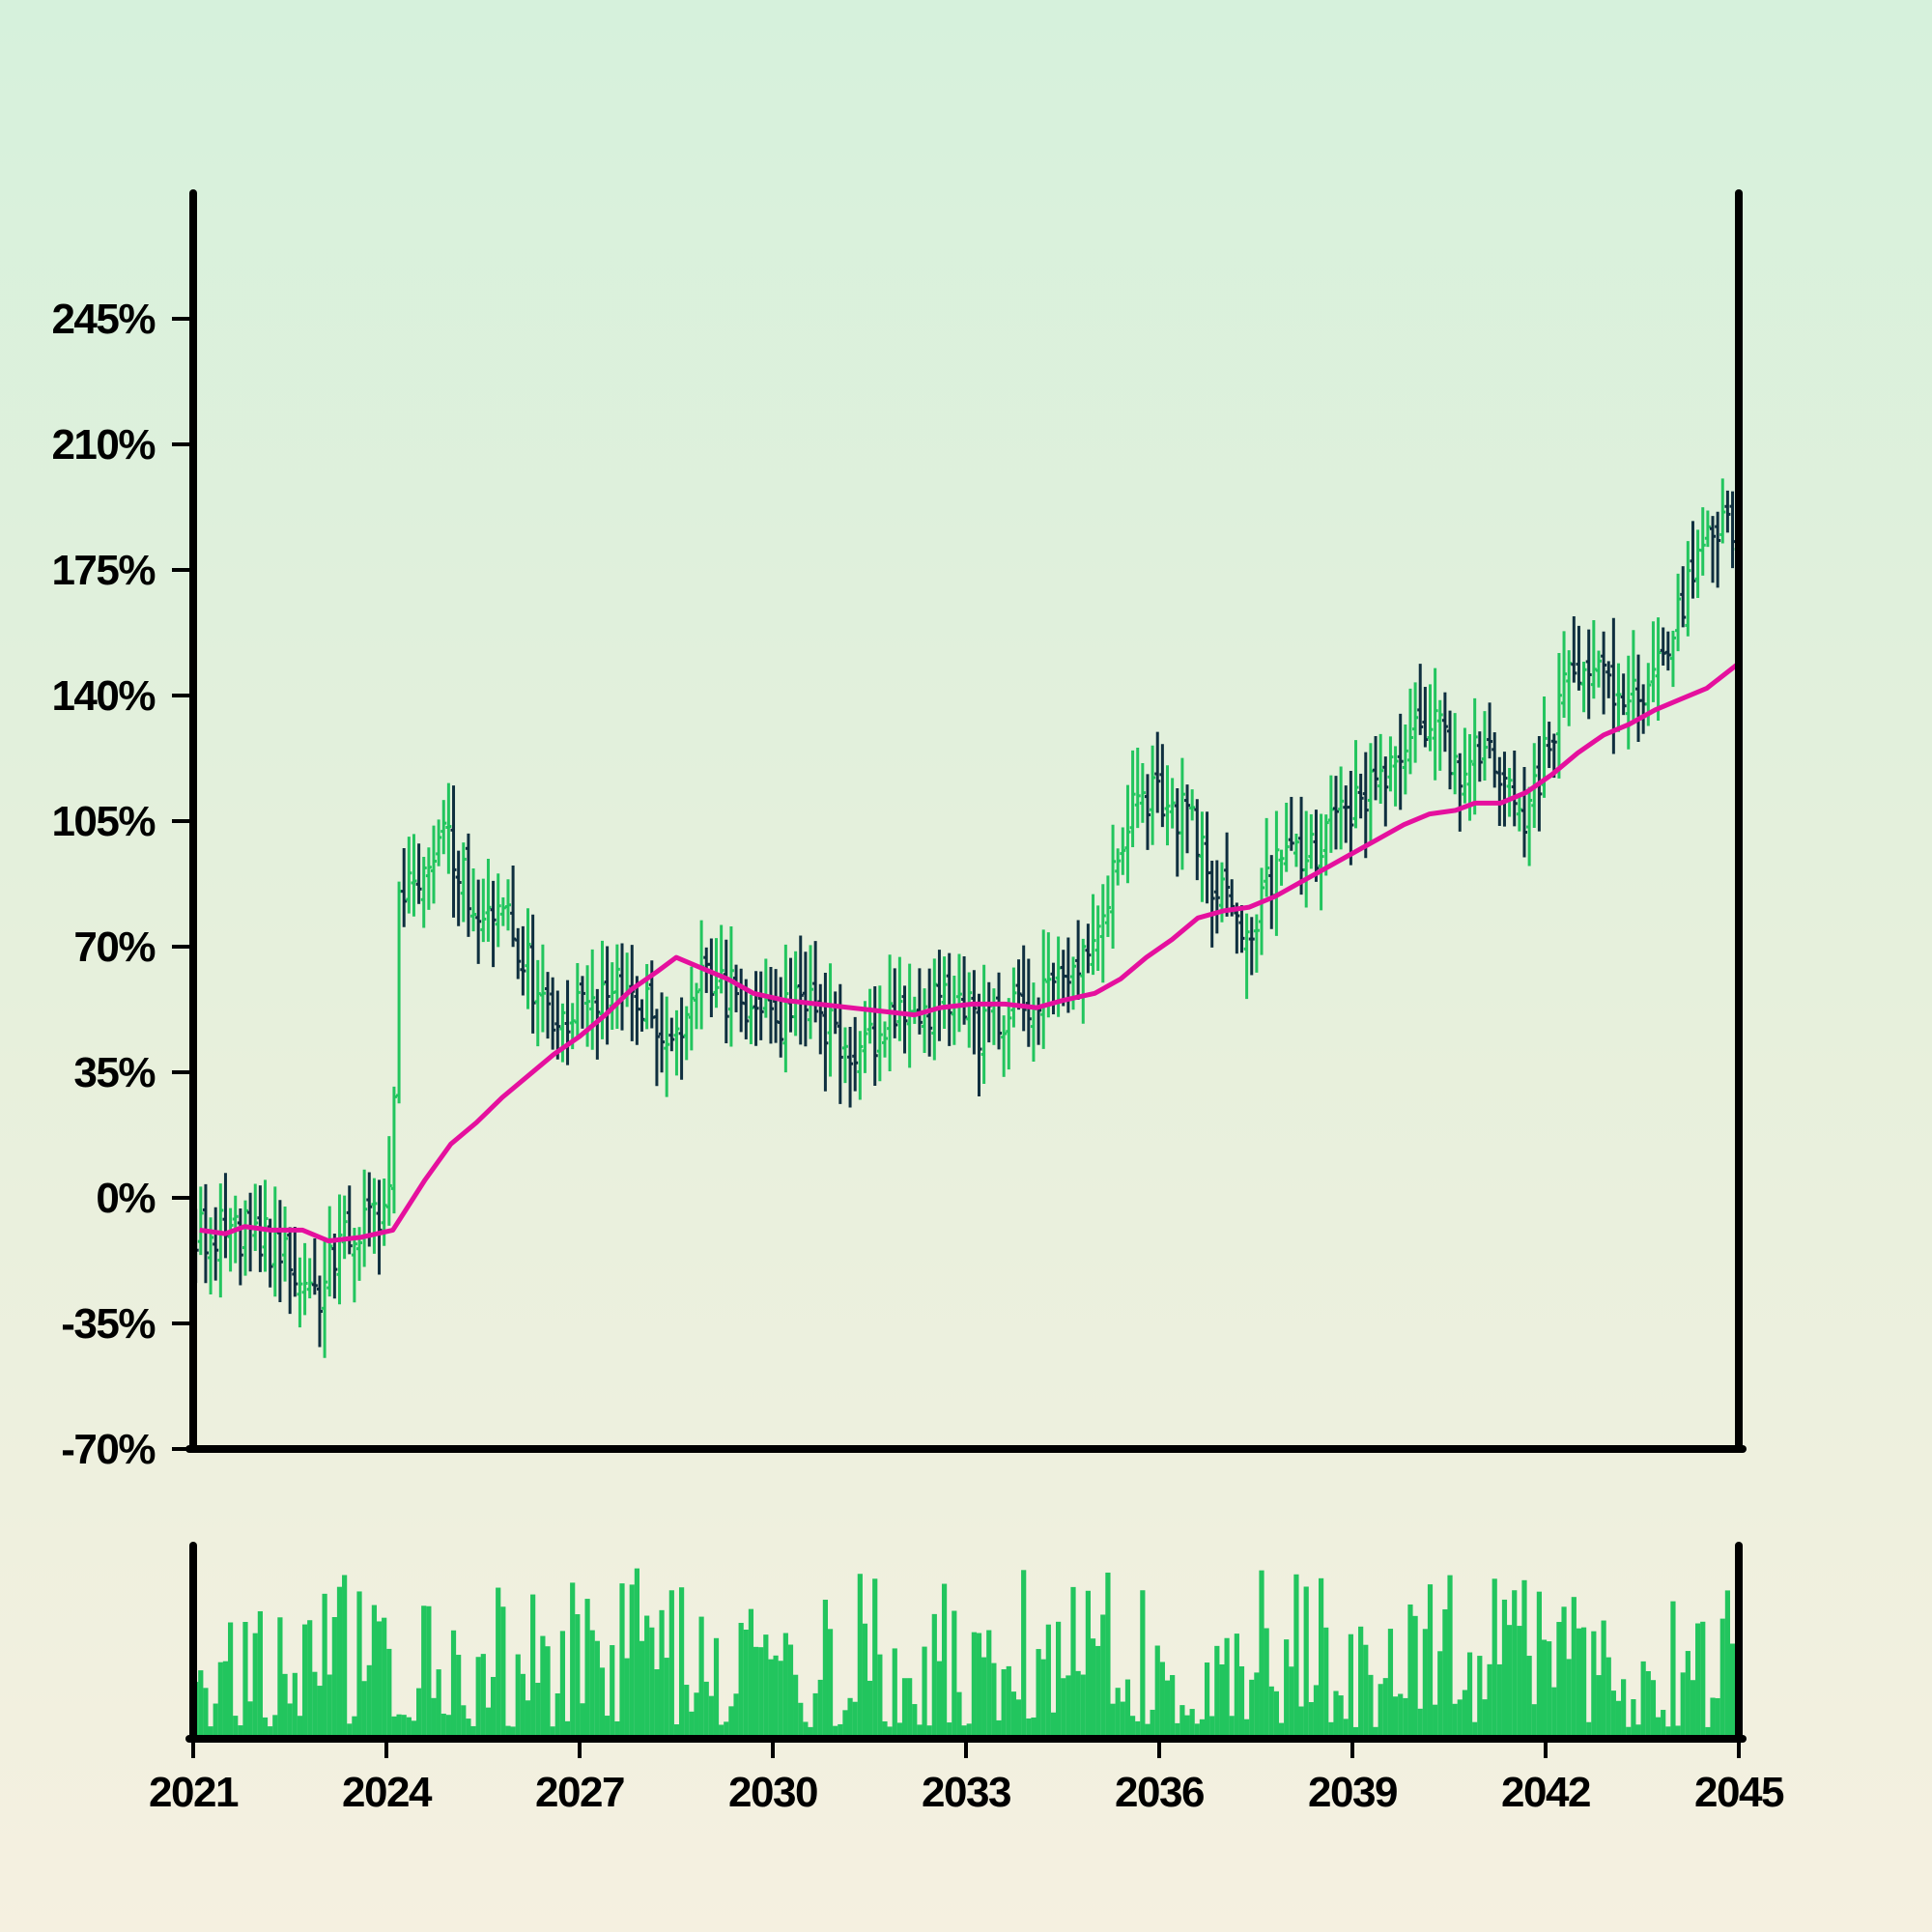 This screenshot has width=1932, height=1932. I want to click on y-tick-label: 35%, so click(114, 1072).